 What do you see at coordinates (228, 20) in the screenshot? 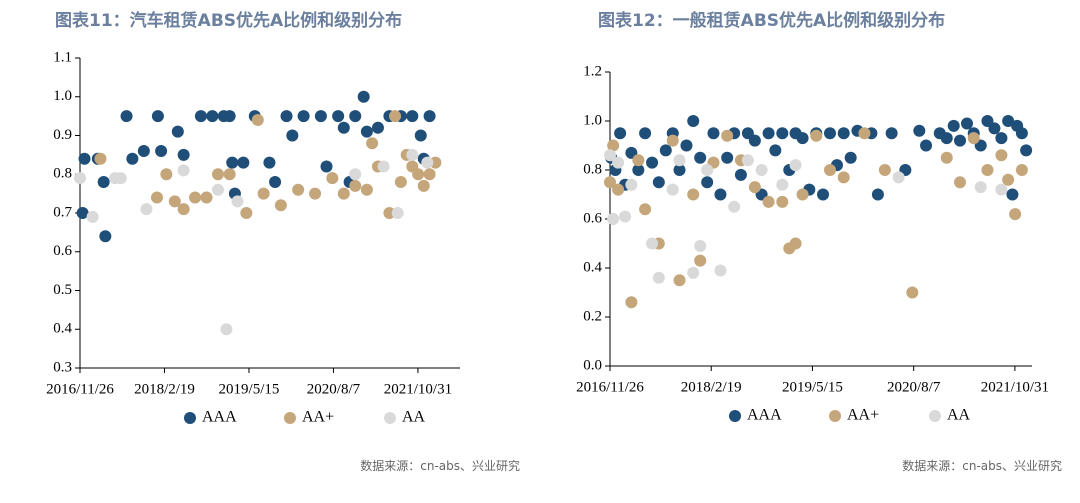
I see `chart-title: 图表11：汽车租赁ABS优先A比例和级别分布` at bounding box center [228, 20].